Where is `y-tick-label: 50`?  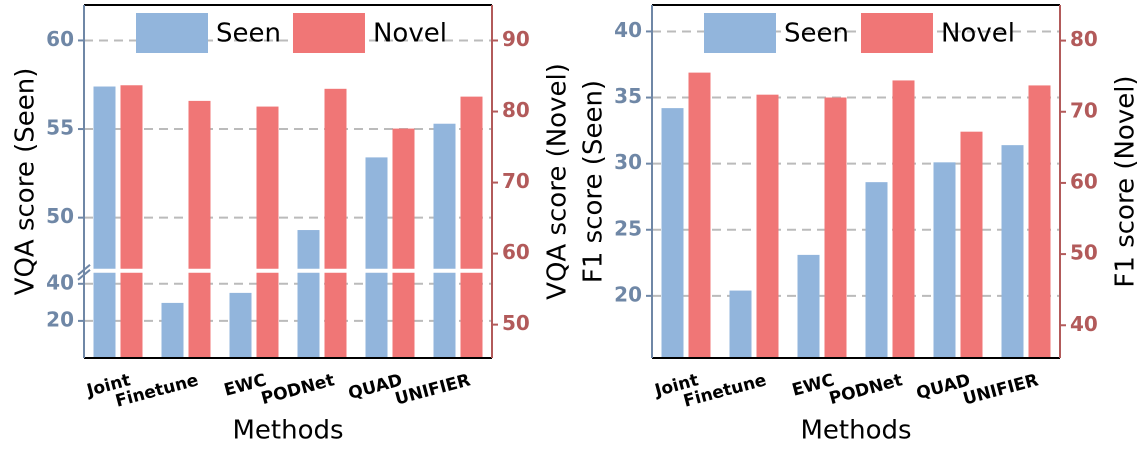
y-tick-label: 50 is located at coordinates (60, 216).